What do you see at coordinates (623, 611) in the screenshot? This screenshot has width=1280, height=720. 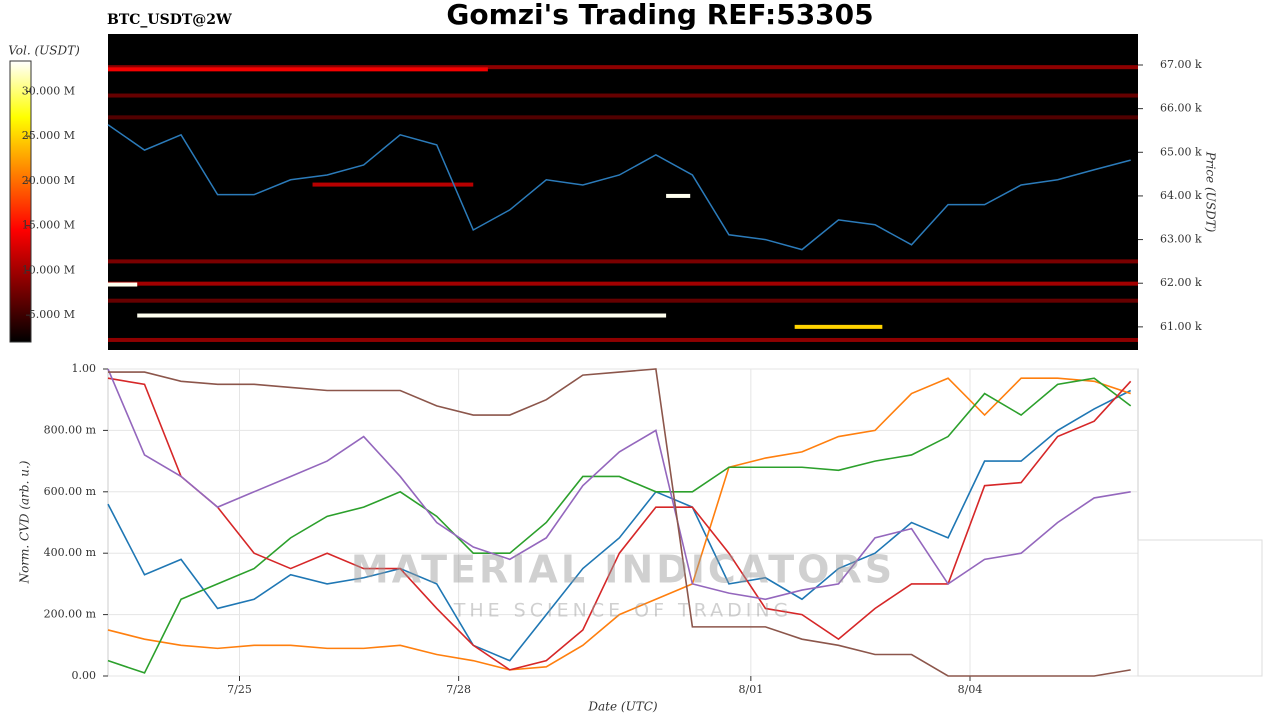 I see `watermark: THE SCIENCE OF TRADING` at bounding box center [623, 611].